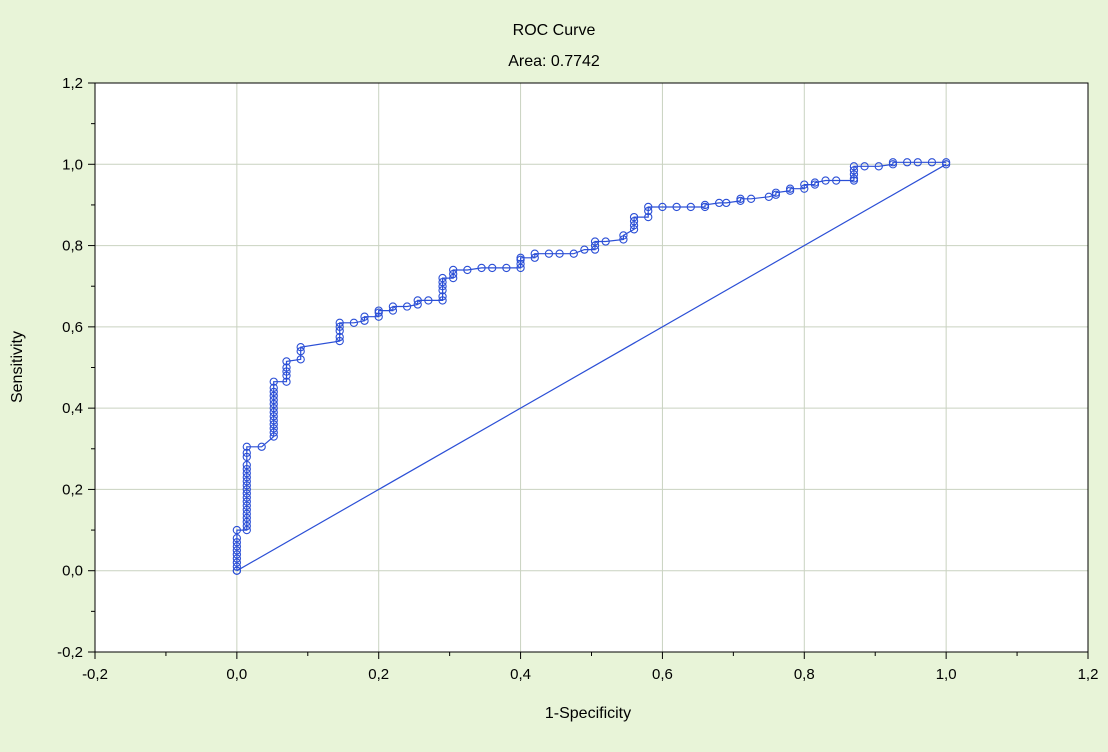 This screenshot has width=1108, height=752. Describe the element at coordinates (72, 83) in the screenshot. I see `y-tick-label: 1,2` at that location.